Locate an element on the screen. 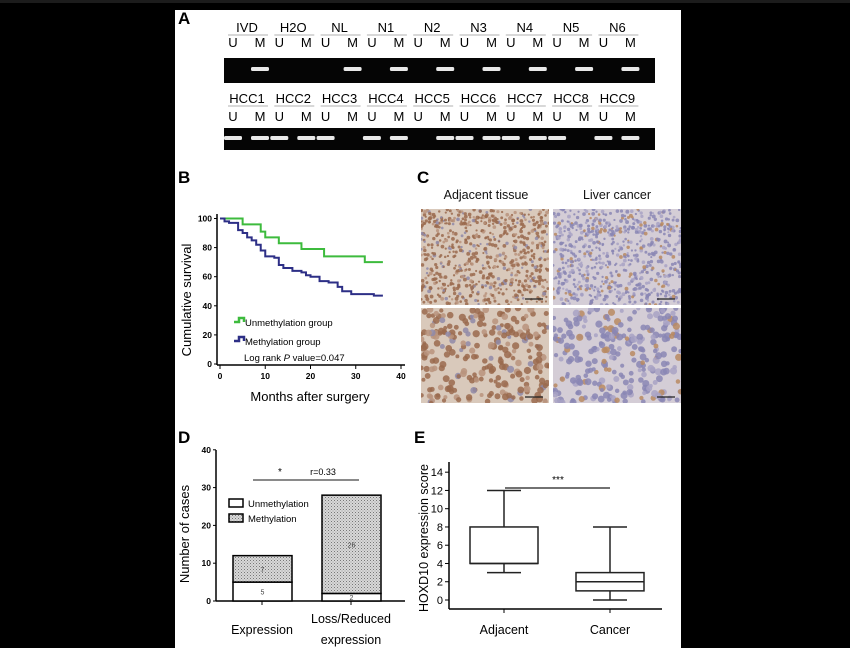  gel-group-label: N6 is located at coordinates (617, 27).